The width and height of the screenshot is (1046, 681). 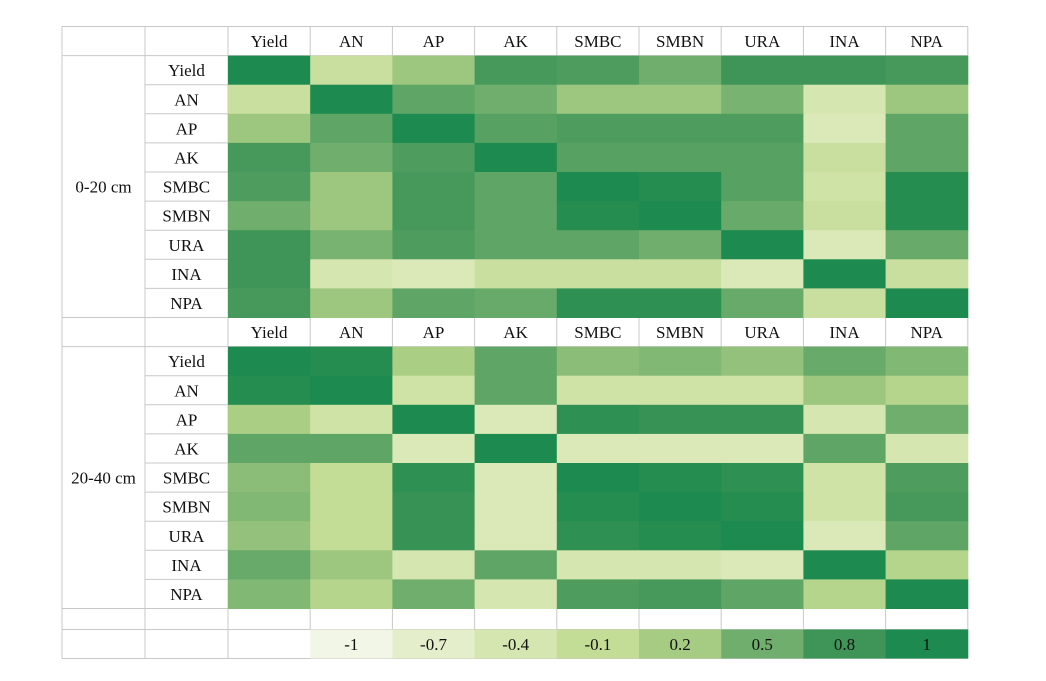 I want to click on color-legend: -1 -0.7 -0.4 -0.1 0.2 0.5 0.8 1, so click(x=639, y=644).